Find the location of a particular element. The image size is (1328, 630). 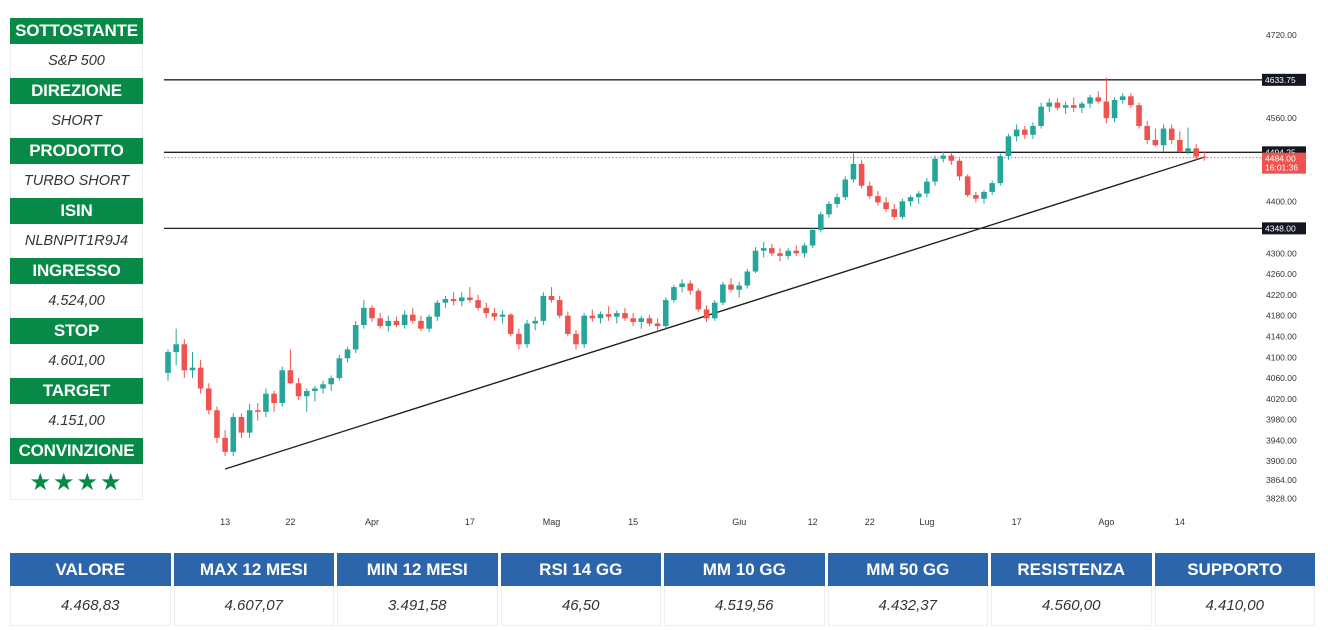

stat-header: VALORE is located at coordinates (90, 569).